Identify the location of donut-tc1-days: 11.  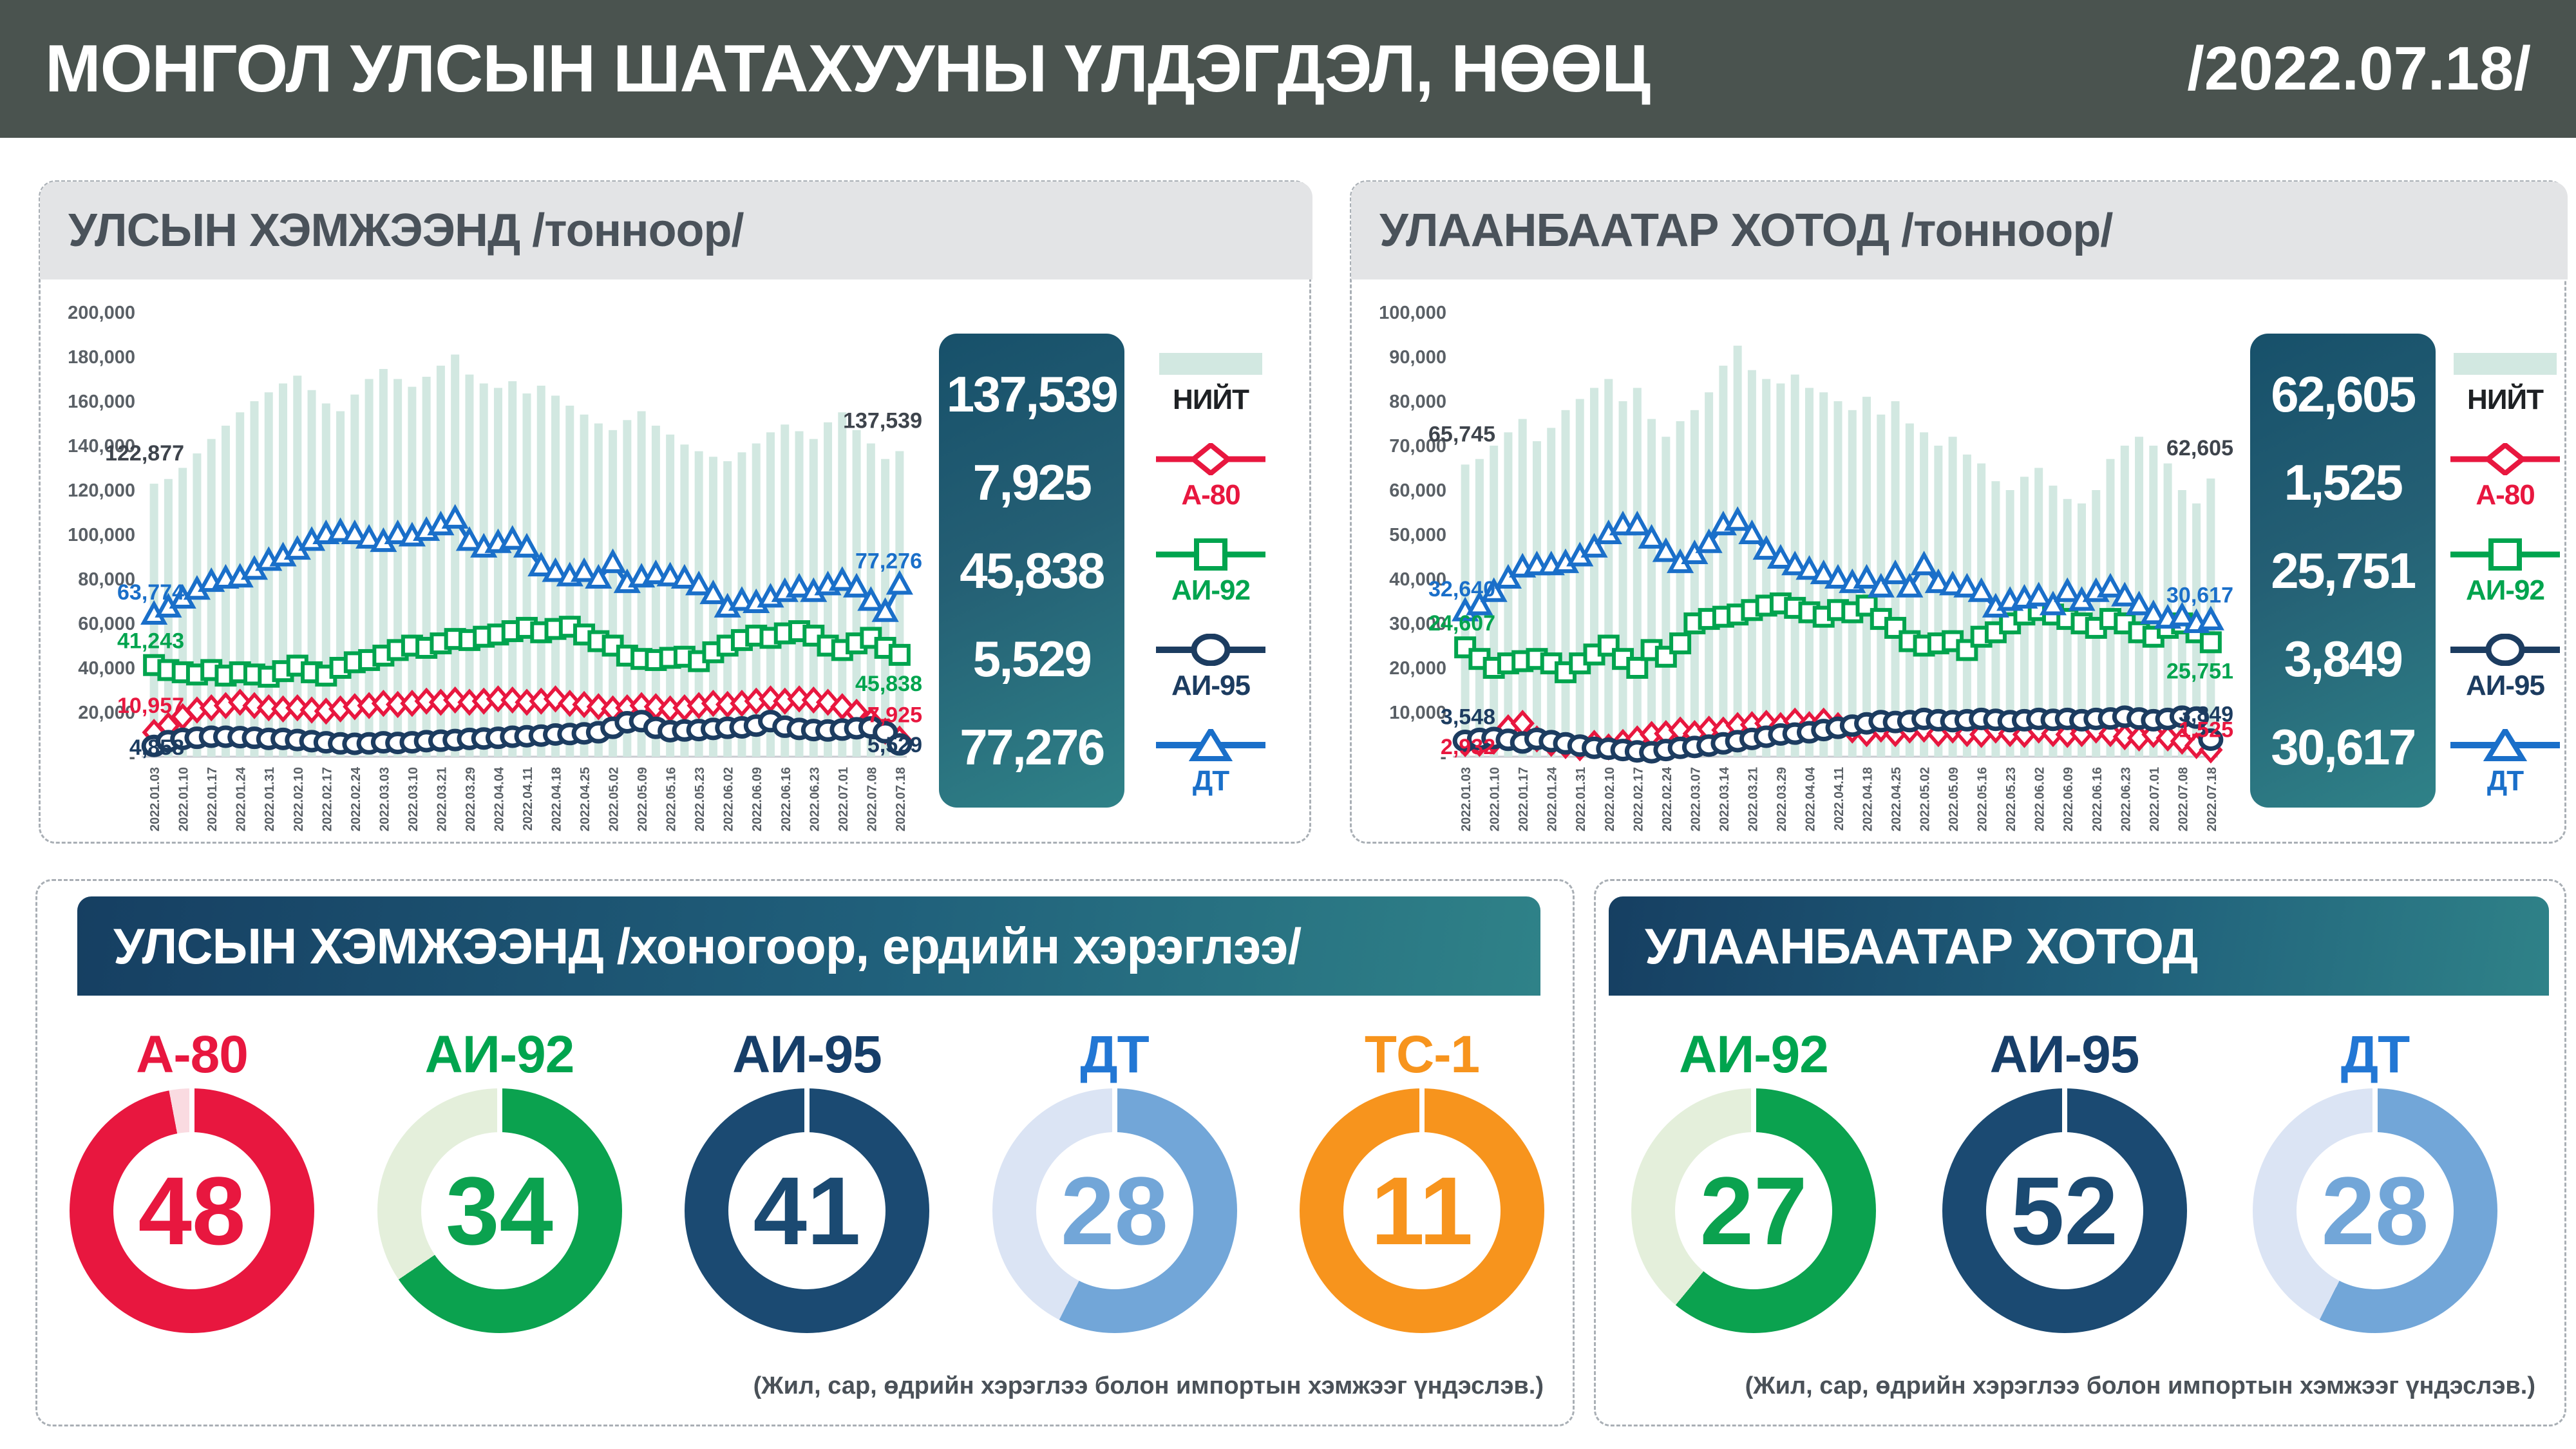
(1421, 1211).